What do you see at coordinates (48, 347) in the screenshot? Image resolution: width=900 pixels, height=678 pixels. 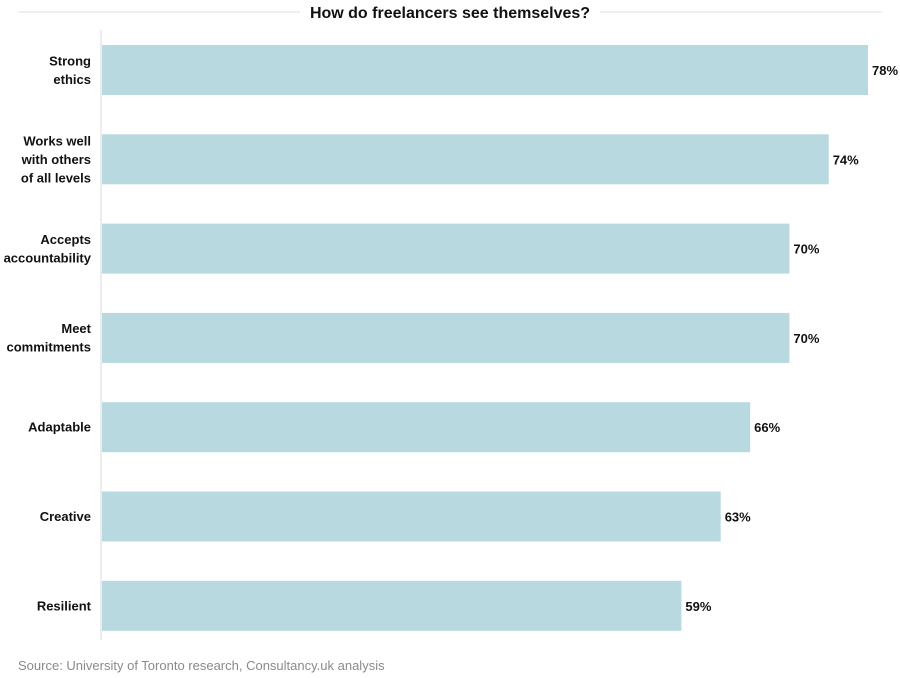 I see `category-label-line: commitments` at bounding box center [48, 347].